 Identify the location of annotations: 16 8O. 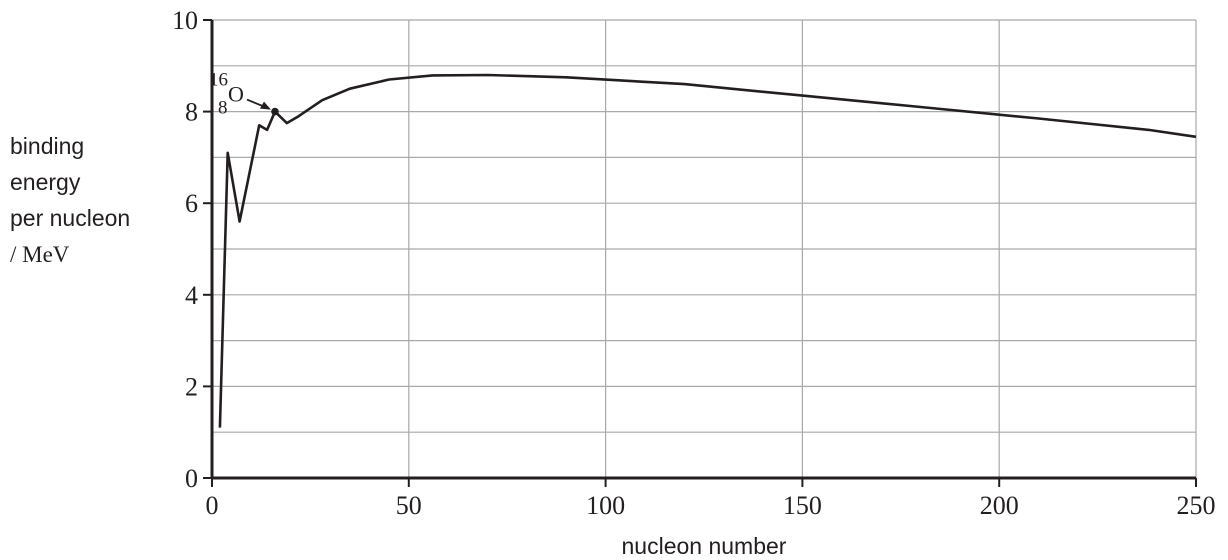
(244, 94).